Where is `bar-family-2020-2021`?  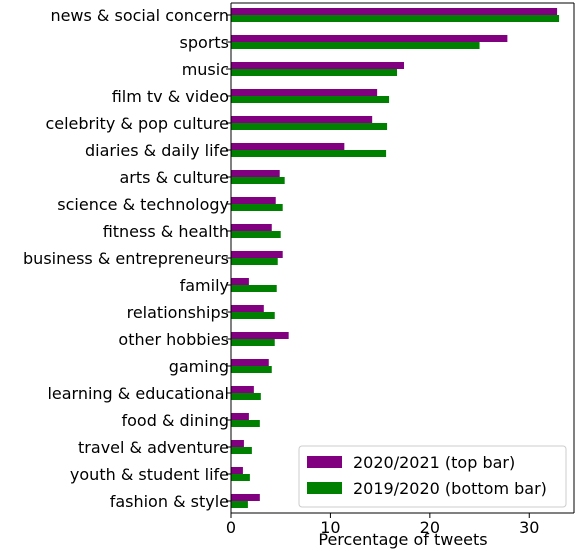 bar-family-2020-2021 is located at coordinates (240, 281).